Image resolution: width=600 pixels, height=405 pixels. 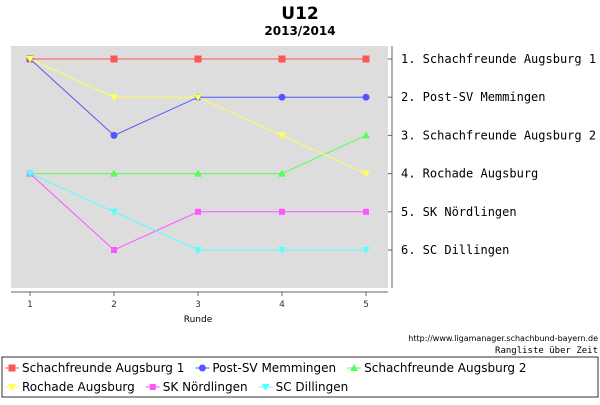 I want to click on legend-label: Rochade Augsburg, so click(x=78, y=387).